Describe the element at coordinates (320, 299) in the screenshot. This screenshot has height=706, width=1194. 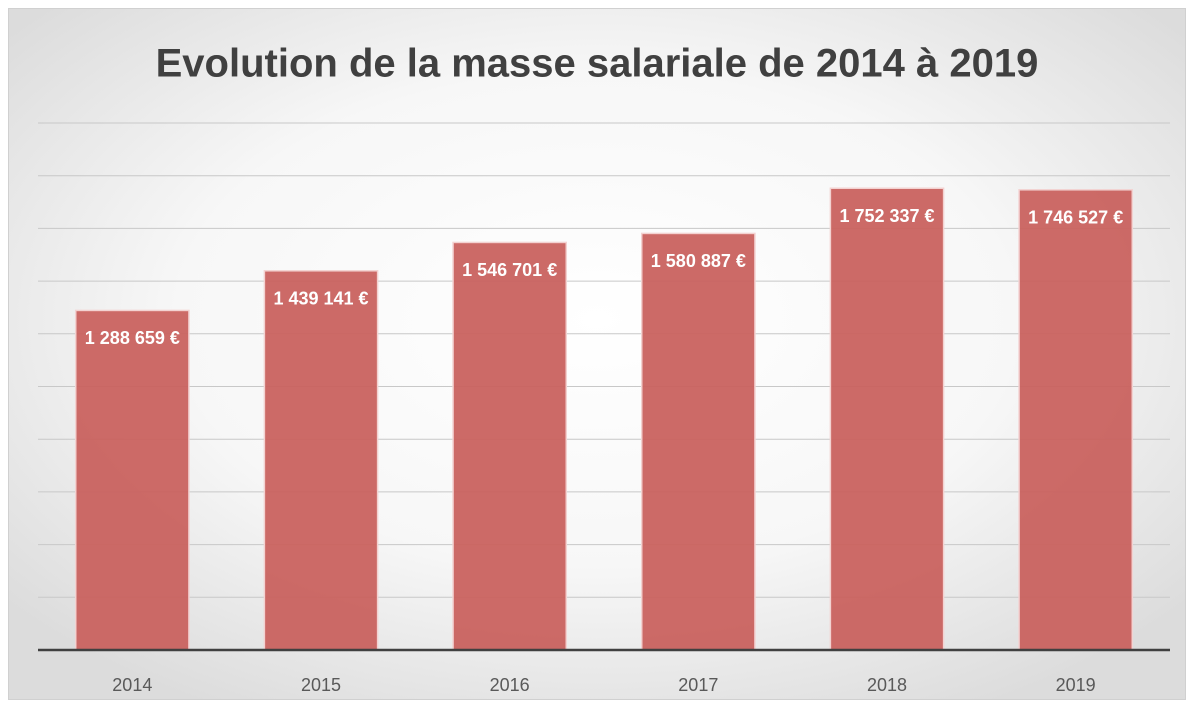
I see `data-label: 1 439 141 €` at that location.